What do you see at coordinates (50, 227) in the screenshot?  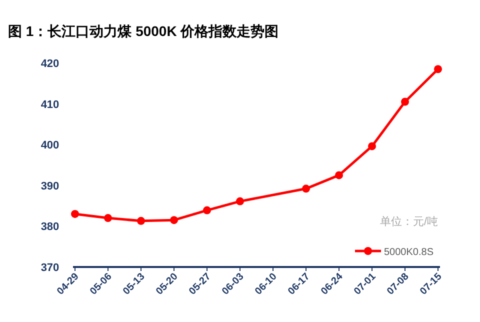 I see `y-tick-label: 380` at bounding box center [50, 227].